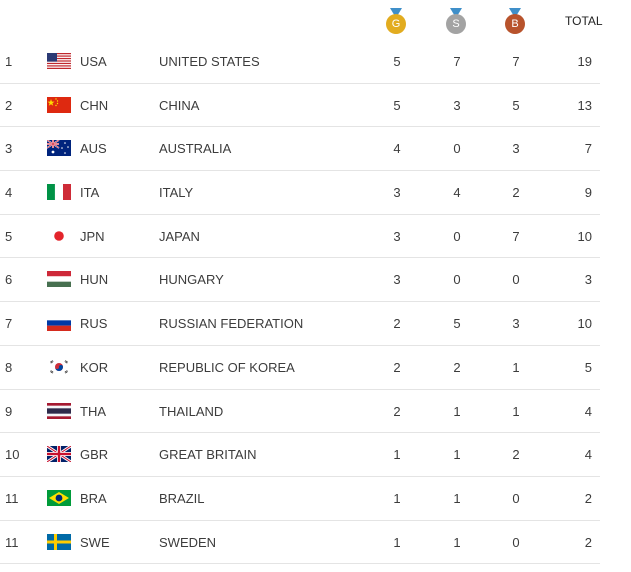 This screenshot has width=631, height=572. Describe the element at coordinates (59, 235) in the screenshot. I see `jpn-flag-icon` at that location.